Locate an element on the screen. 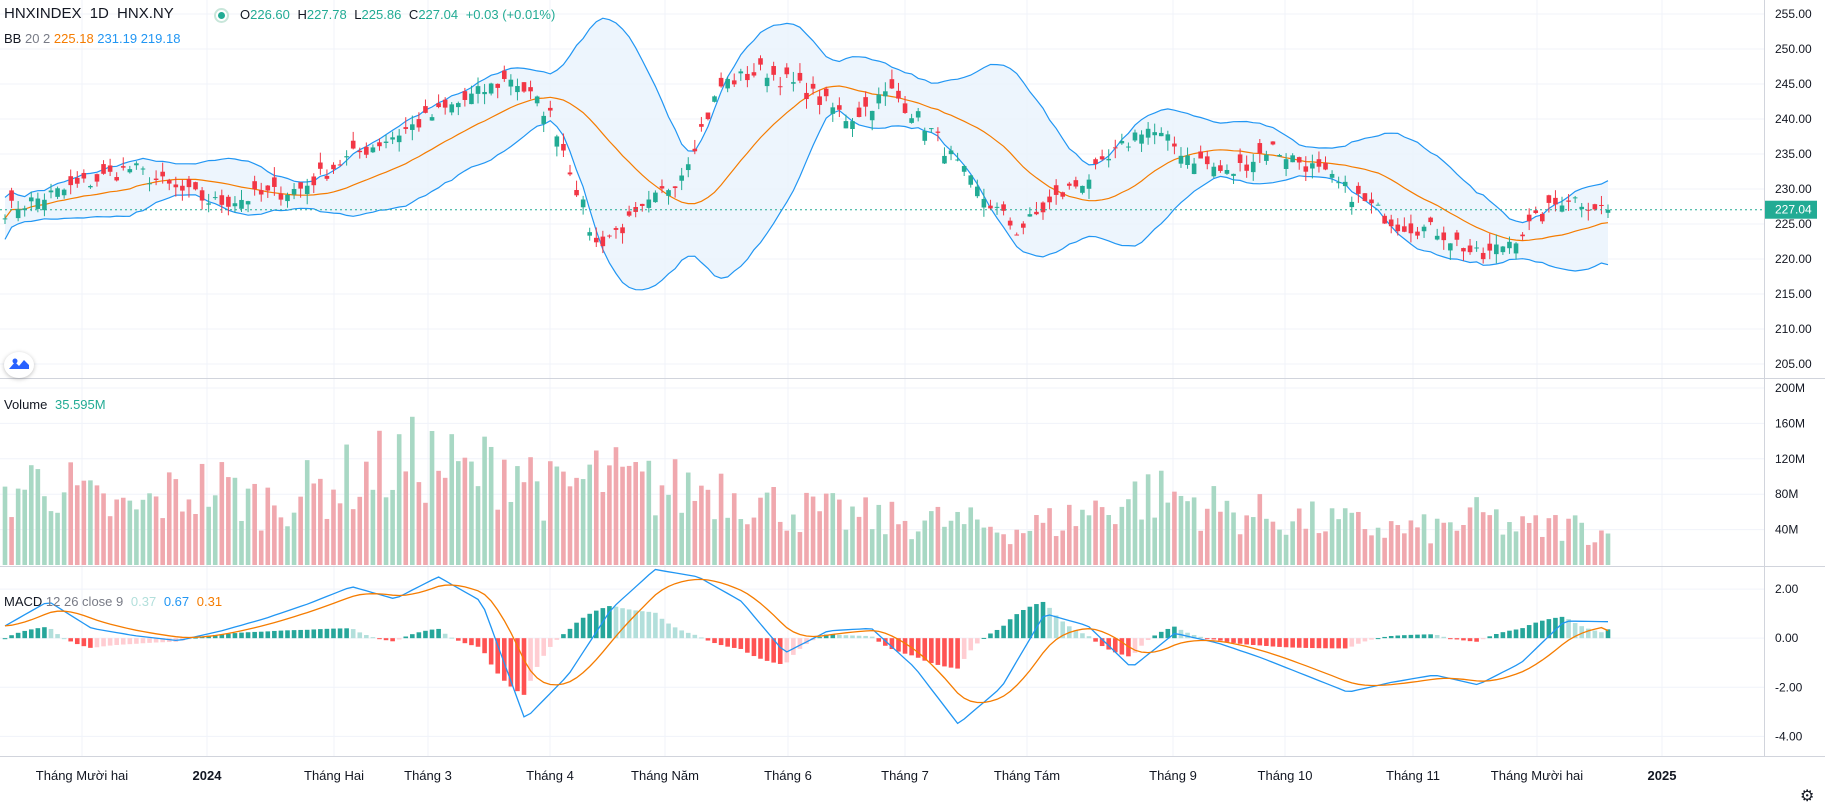 This screenshot has width=1825, height=807. tradingview-logo-icon is located at coordinates (19, 365).